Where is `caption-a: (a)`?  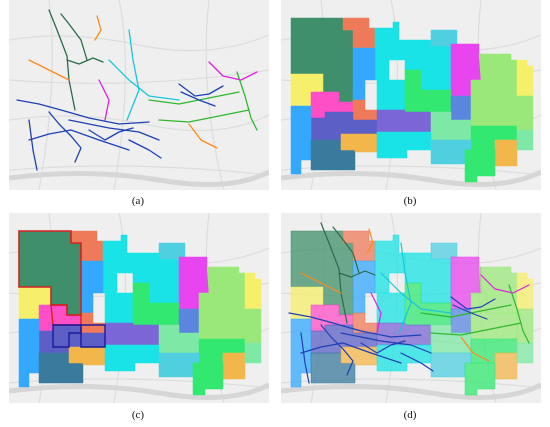 caption-a: (a) is located at coordinates (138, 201).